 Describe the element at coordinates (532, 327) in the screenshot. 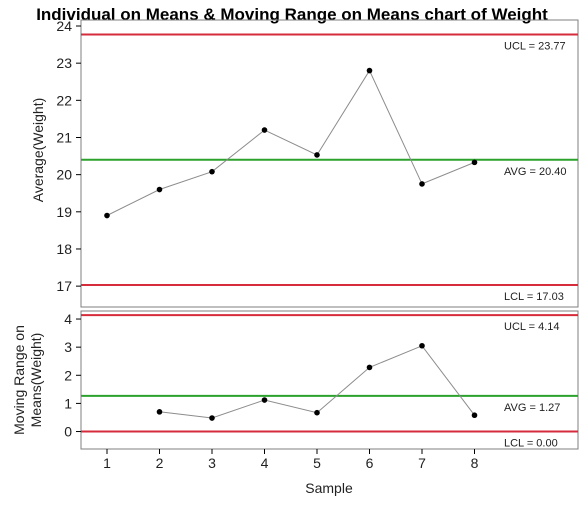

I see `ucl-label: UCL = 4.14` at that location.